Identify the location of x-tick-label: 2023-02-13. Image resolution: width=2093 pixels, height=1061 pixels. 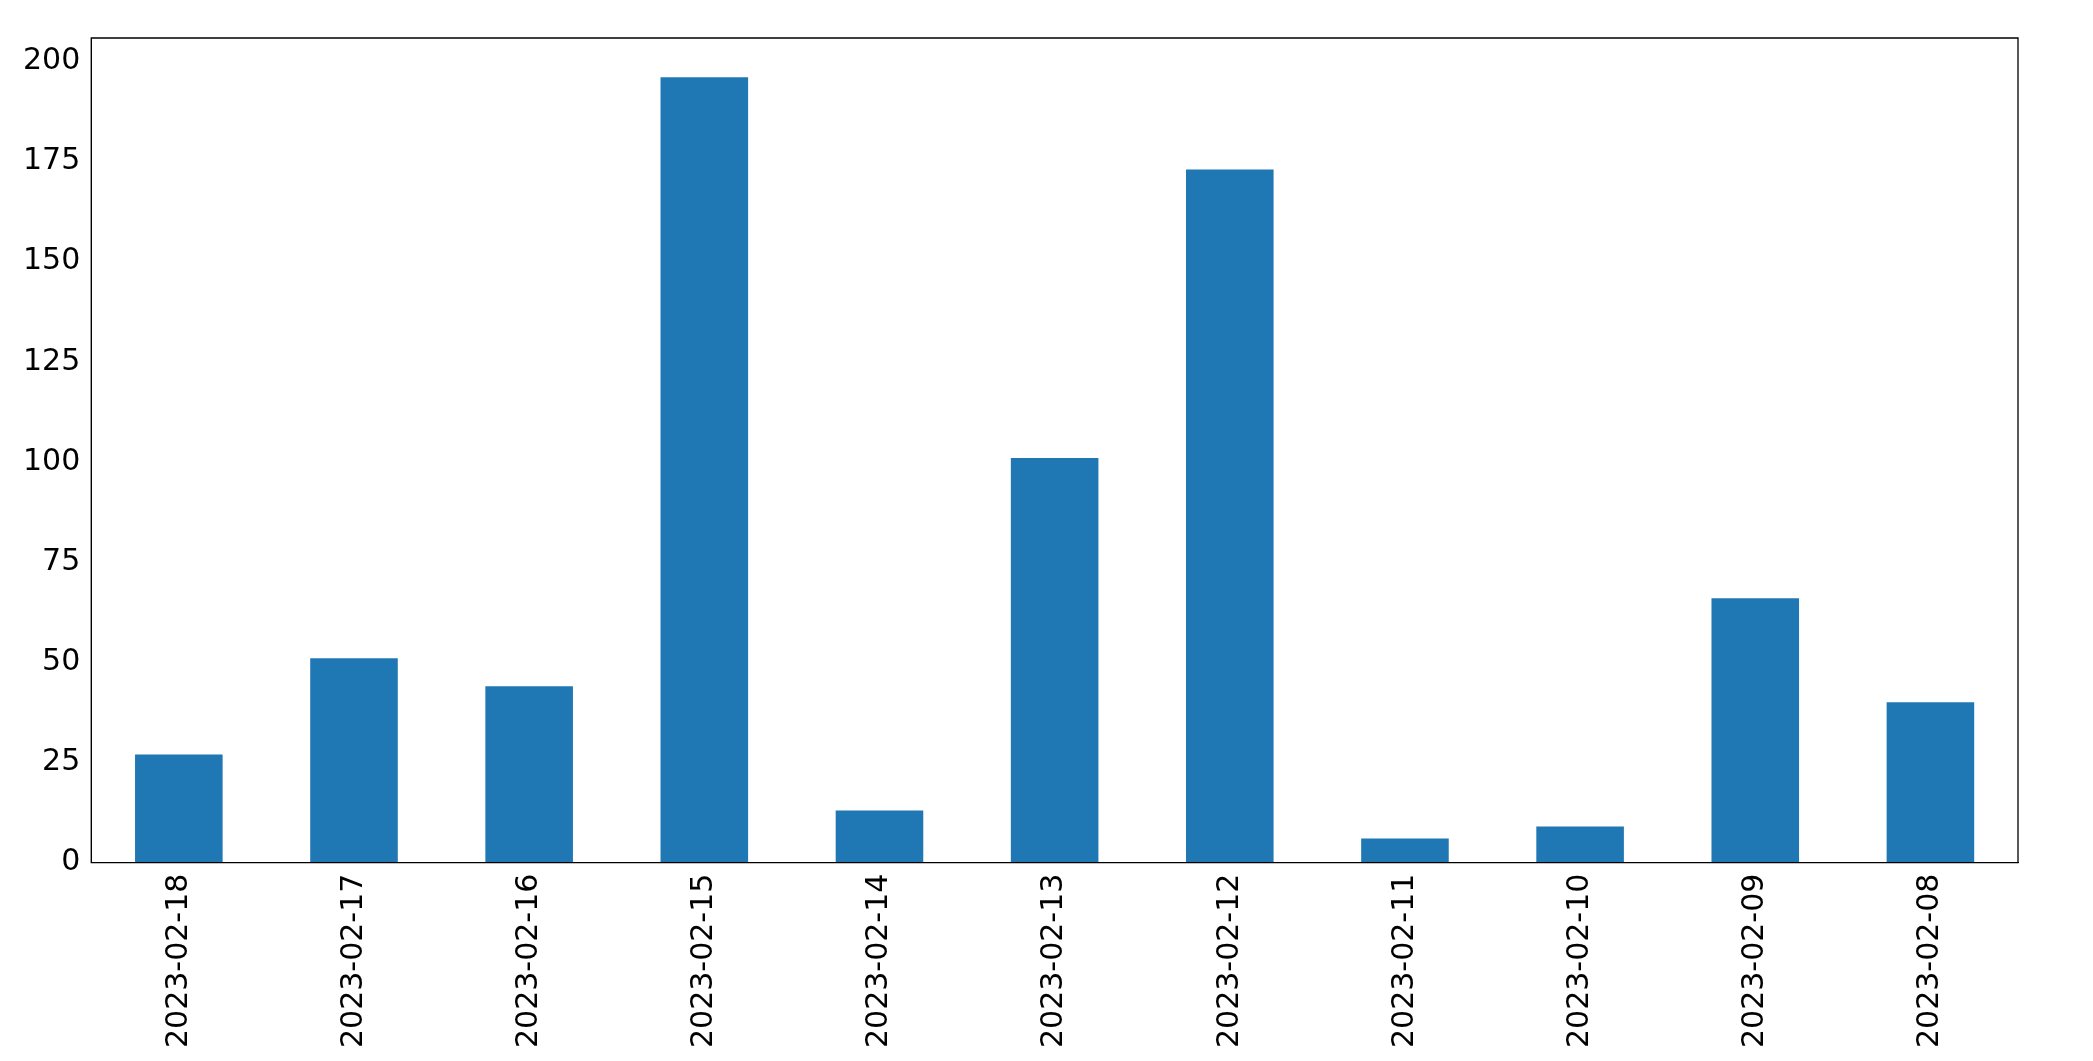
(1052, 961).